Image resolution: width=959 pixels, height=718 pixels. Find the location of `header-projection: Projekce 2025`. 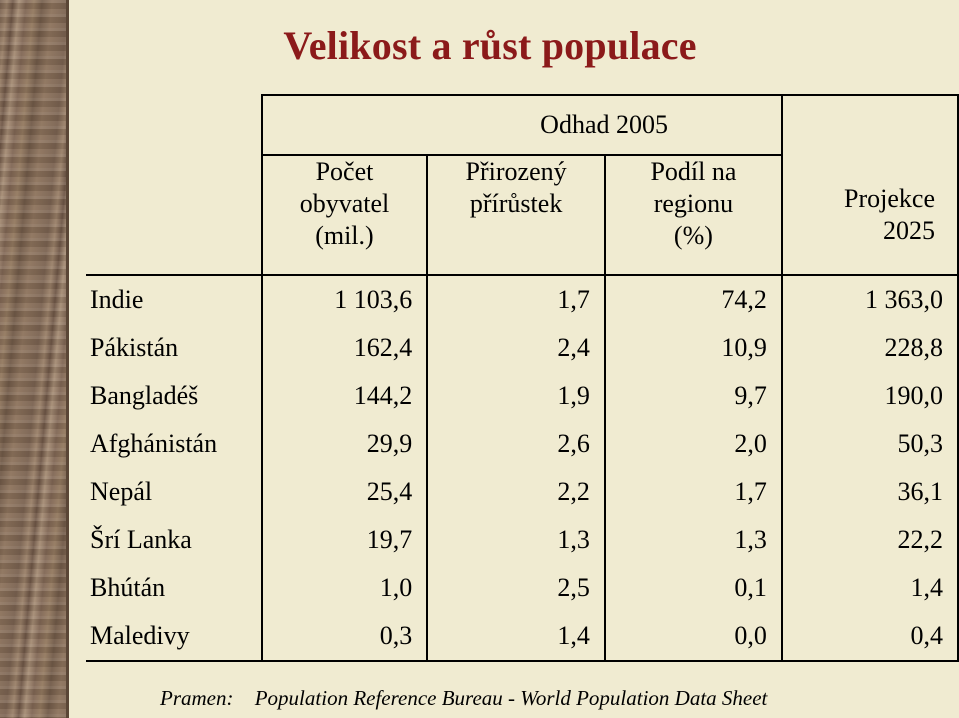

header-projection: Projekce 2025 is located at coordinates (870, 215).